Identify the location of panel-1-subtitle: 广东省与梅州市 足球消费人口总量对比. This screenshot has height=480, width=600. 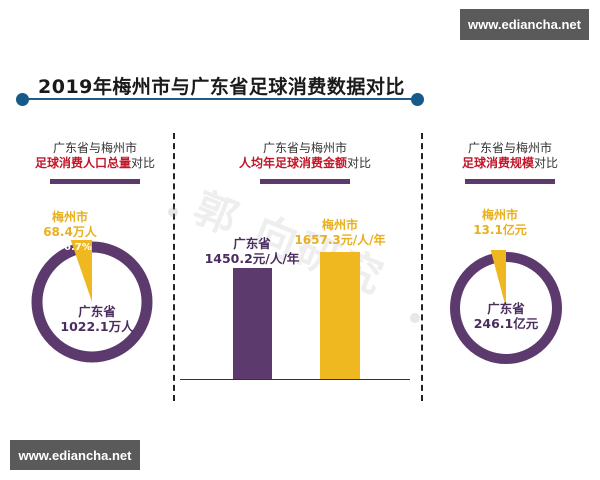
(95, 162).